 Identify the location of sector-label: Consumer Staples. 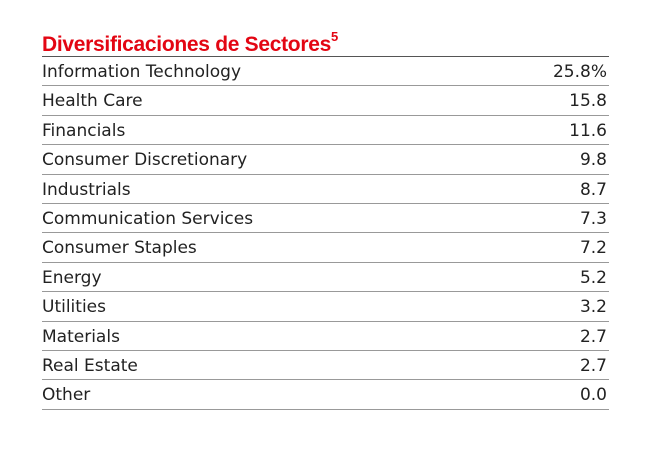
(119, 248).